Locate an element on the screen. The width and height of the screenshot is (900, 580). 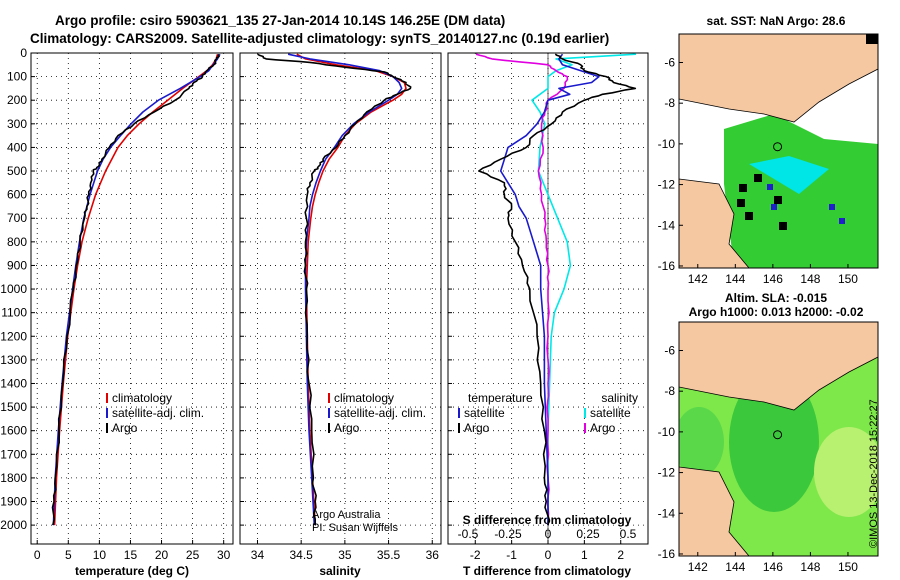
map-x-tick-label: 148 is located at coordinates (810, 567).